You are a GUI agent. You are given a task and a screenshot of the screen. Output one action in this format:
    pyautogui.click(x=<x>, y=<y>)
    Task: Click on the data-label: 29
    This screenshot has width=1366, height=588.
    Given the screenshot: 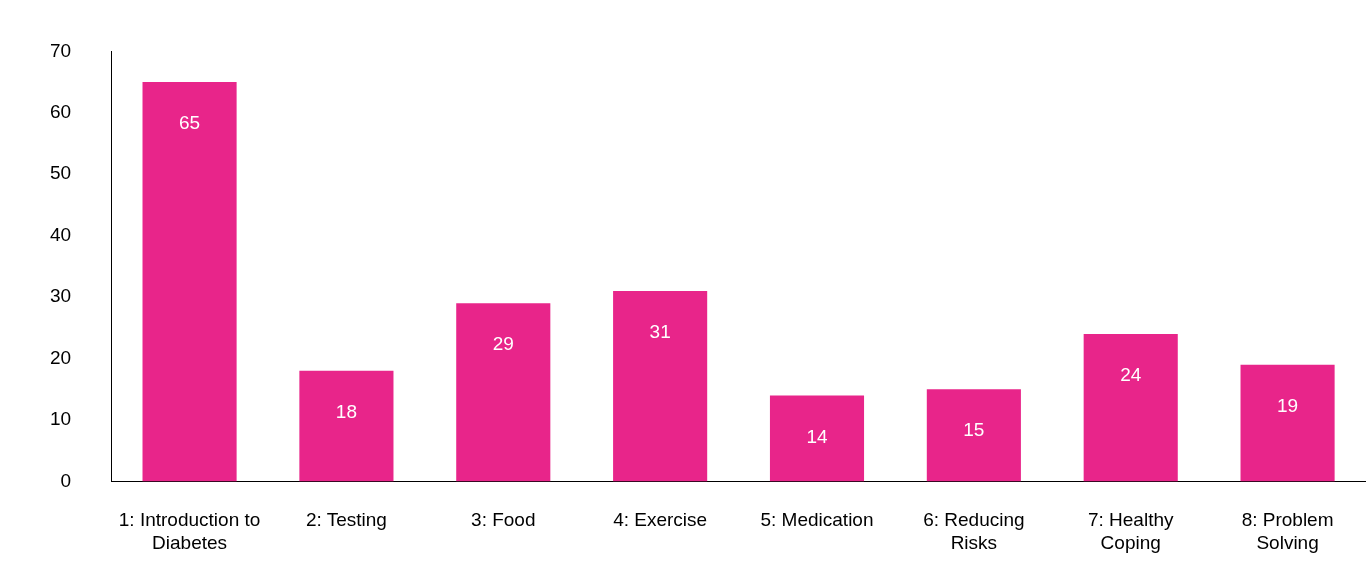 What is the action you would take?
    pyautogui.click(x=503, y=344)
    